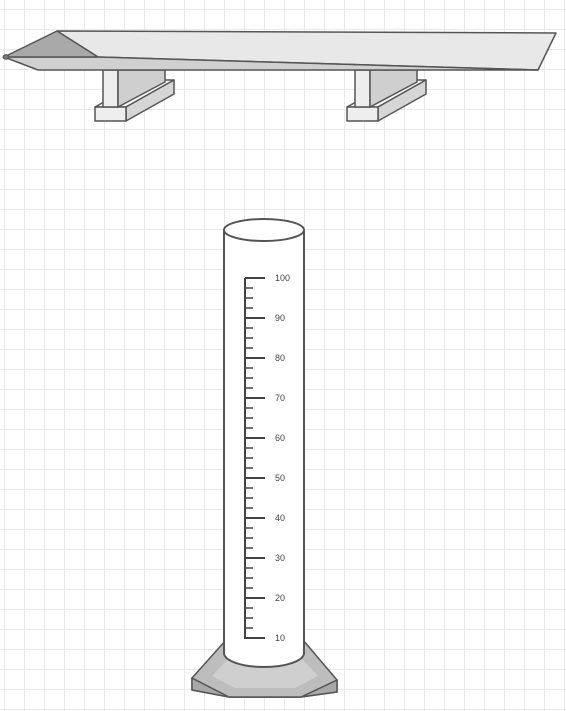 This screenshot has width=566, height=711. I want to click on scale-tick-label: 80, so click(280, 358).